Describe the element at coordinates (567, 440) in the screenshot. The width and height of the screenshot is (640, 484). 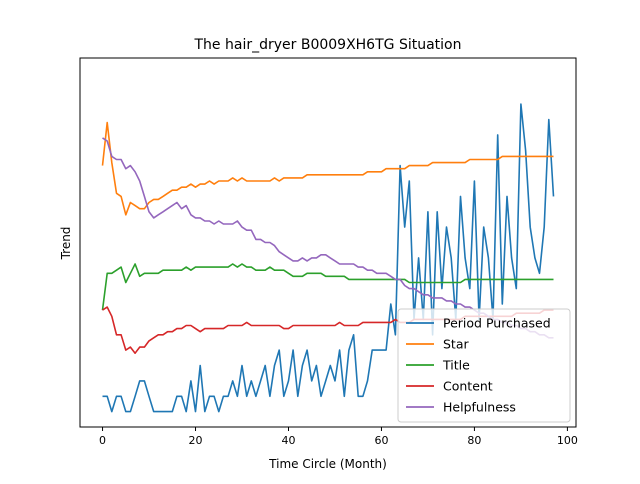
I see `x-tick-label: 100` at that location.